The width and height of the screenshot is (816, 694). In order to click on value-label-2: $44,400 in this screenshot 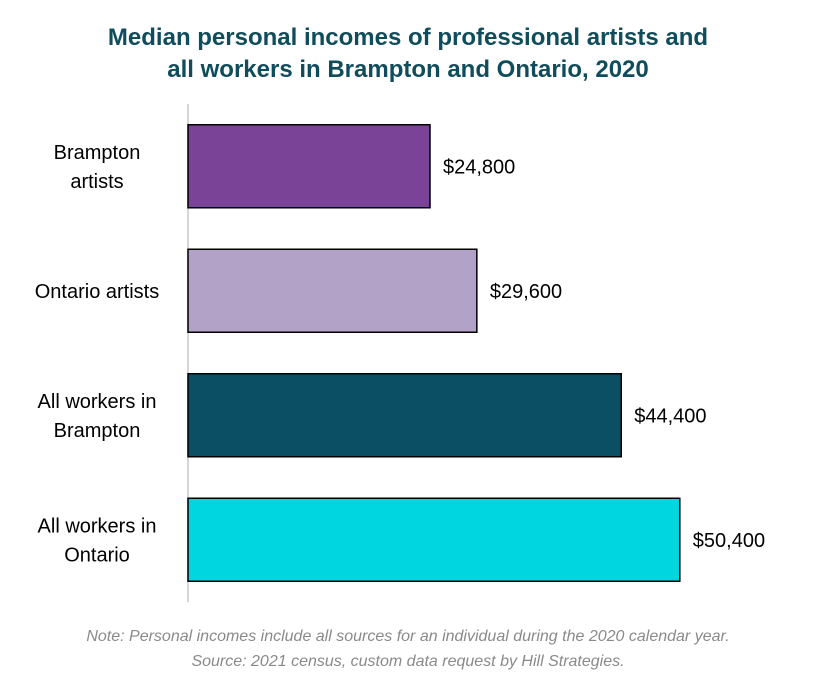, I will do `click(670, 416)`.